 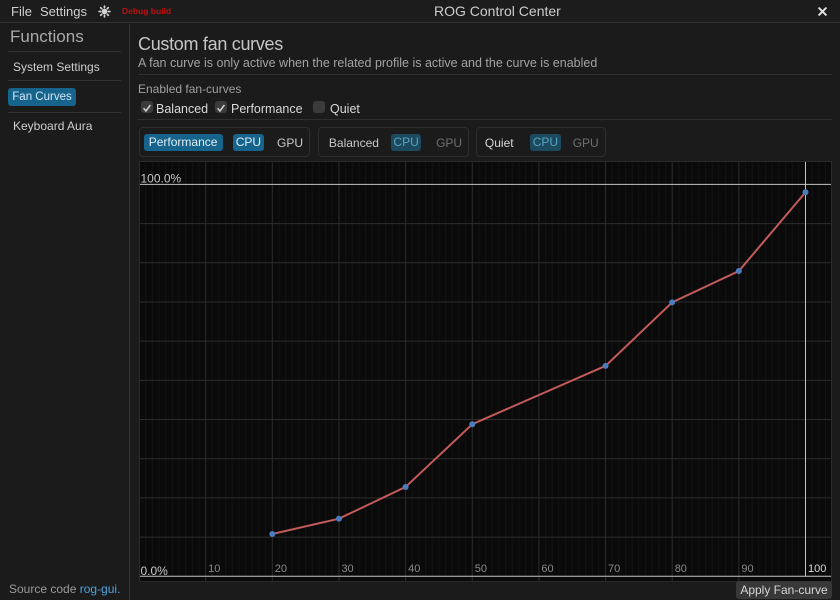 I want to click on svg-text: 60, so click(x=547, y=569).